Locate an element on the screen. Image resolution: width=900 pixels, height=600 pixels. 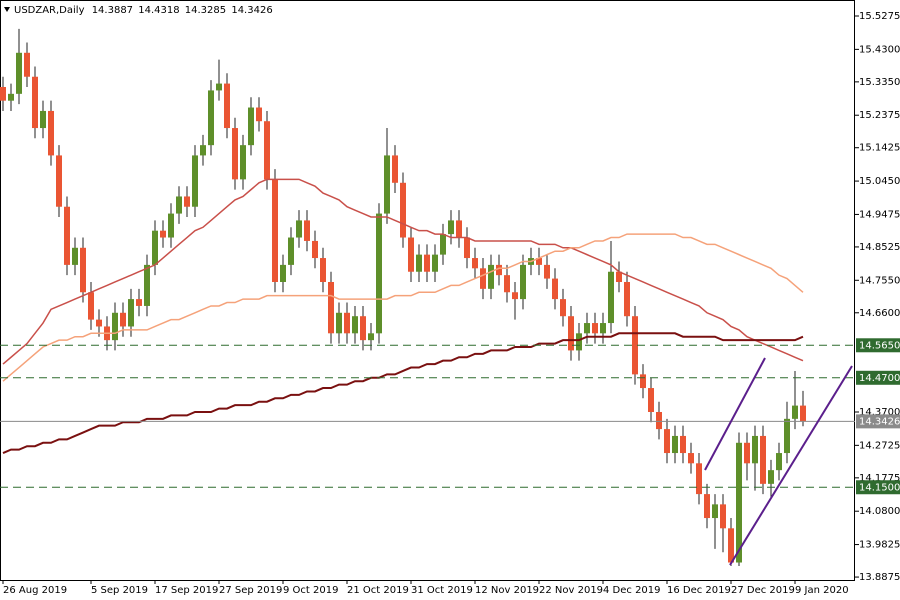
x-tick-label: 17 Sep 2019 is located at coordinates (186, 590).